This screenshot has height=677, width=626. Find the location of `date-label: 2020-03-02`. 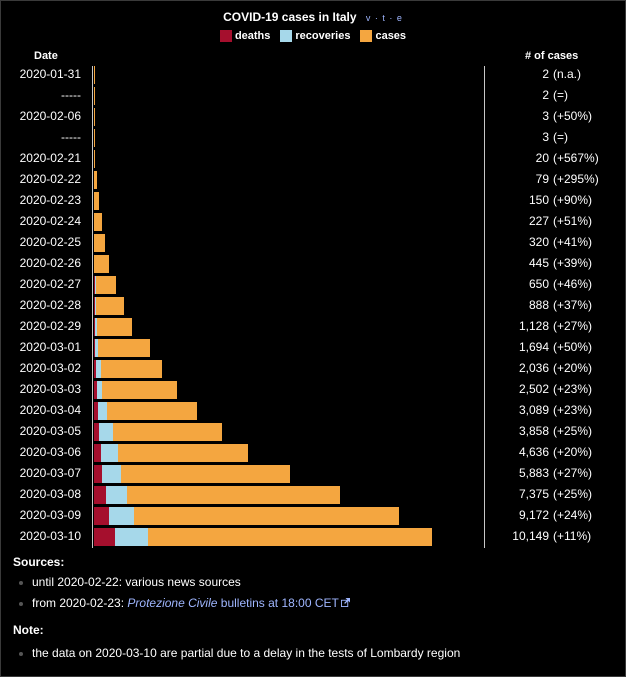

date-label: 2020-03-02 is located at coordinates (50, 368).